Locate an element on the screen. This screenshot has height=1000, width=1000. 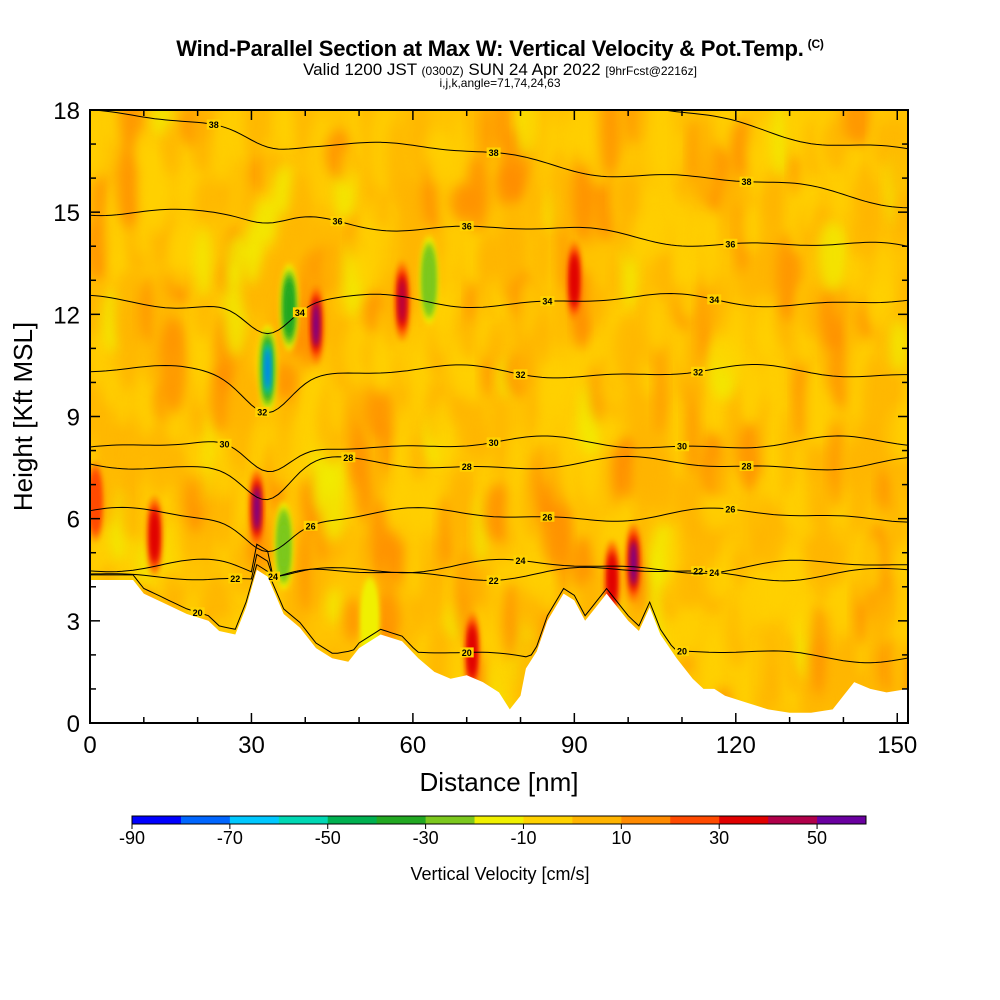
y-tick-label: 18 is located at coordinates (66, 111).